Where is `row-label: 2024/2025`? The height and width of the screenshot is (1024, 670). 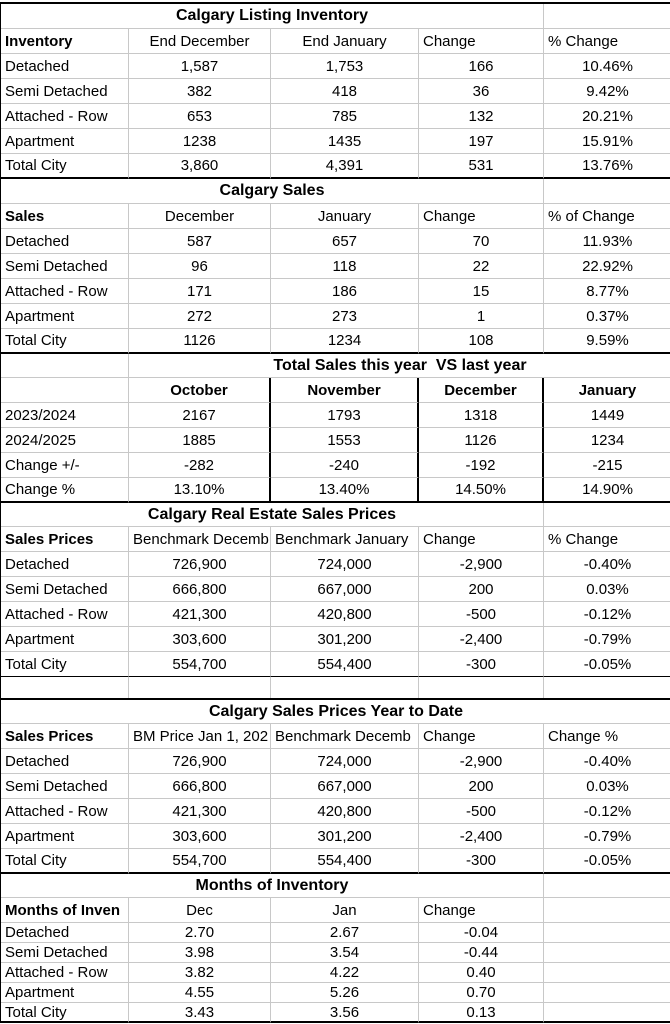
row-label: 2024/2025 is located at coordinates (65, 440).